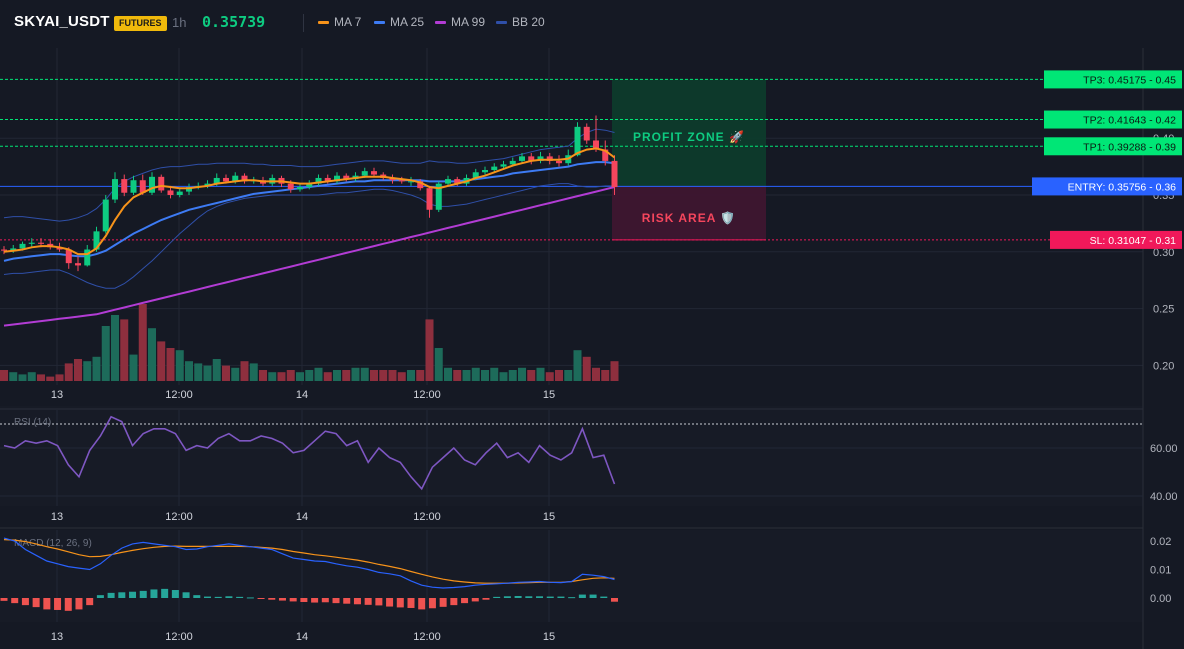 The height and width of the screenshot is (649, 1184). I want to click on interval-selector: 1h, so click(179, 22).